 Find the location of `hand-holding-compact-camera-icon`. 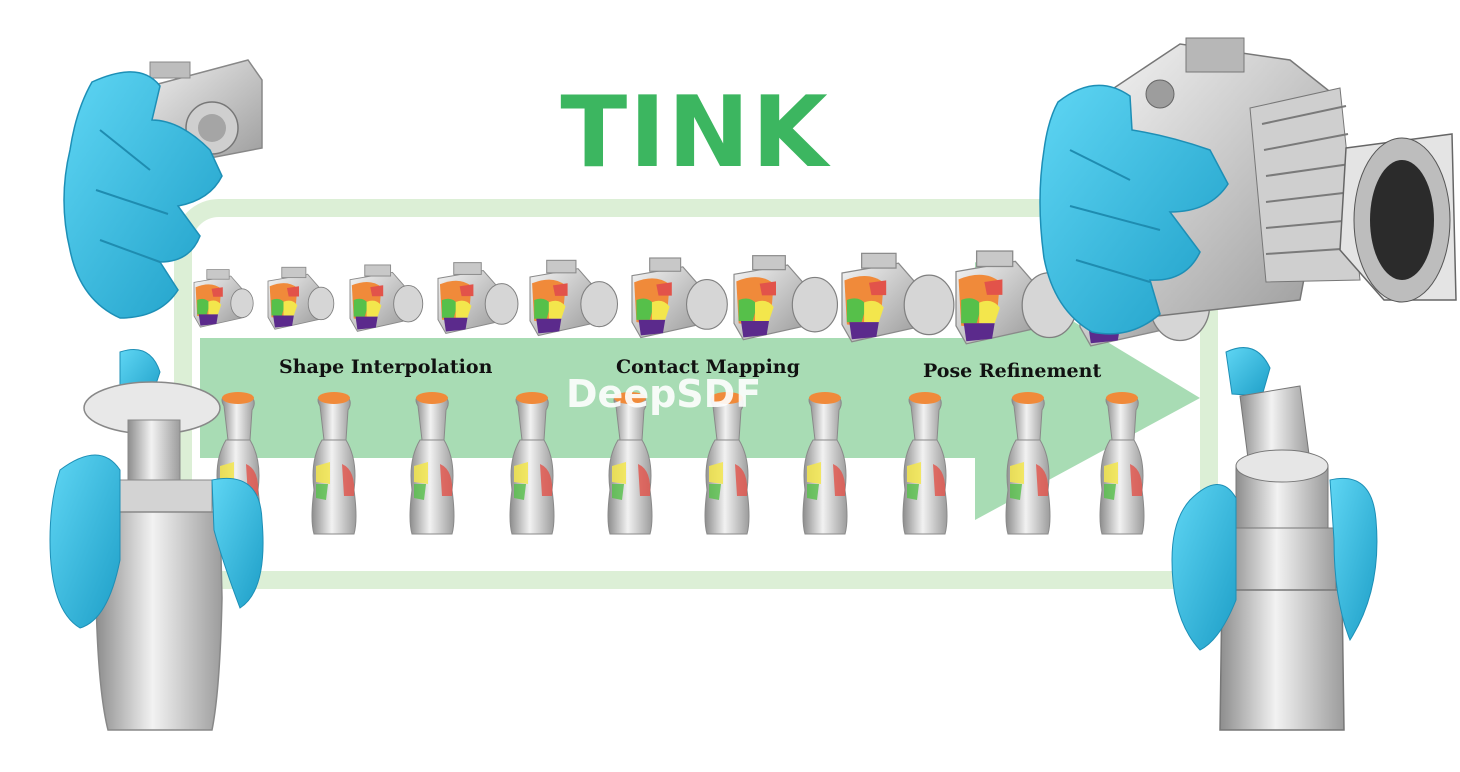

hand-holding-compact-camera-icon is located at coordinates (163, 189).